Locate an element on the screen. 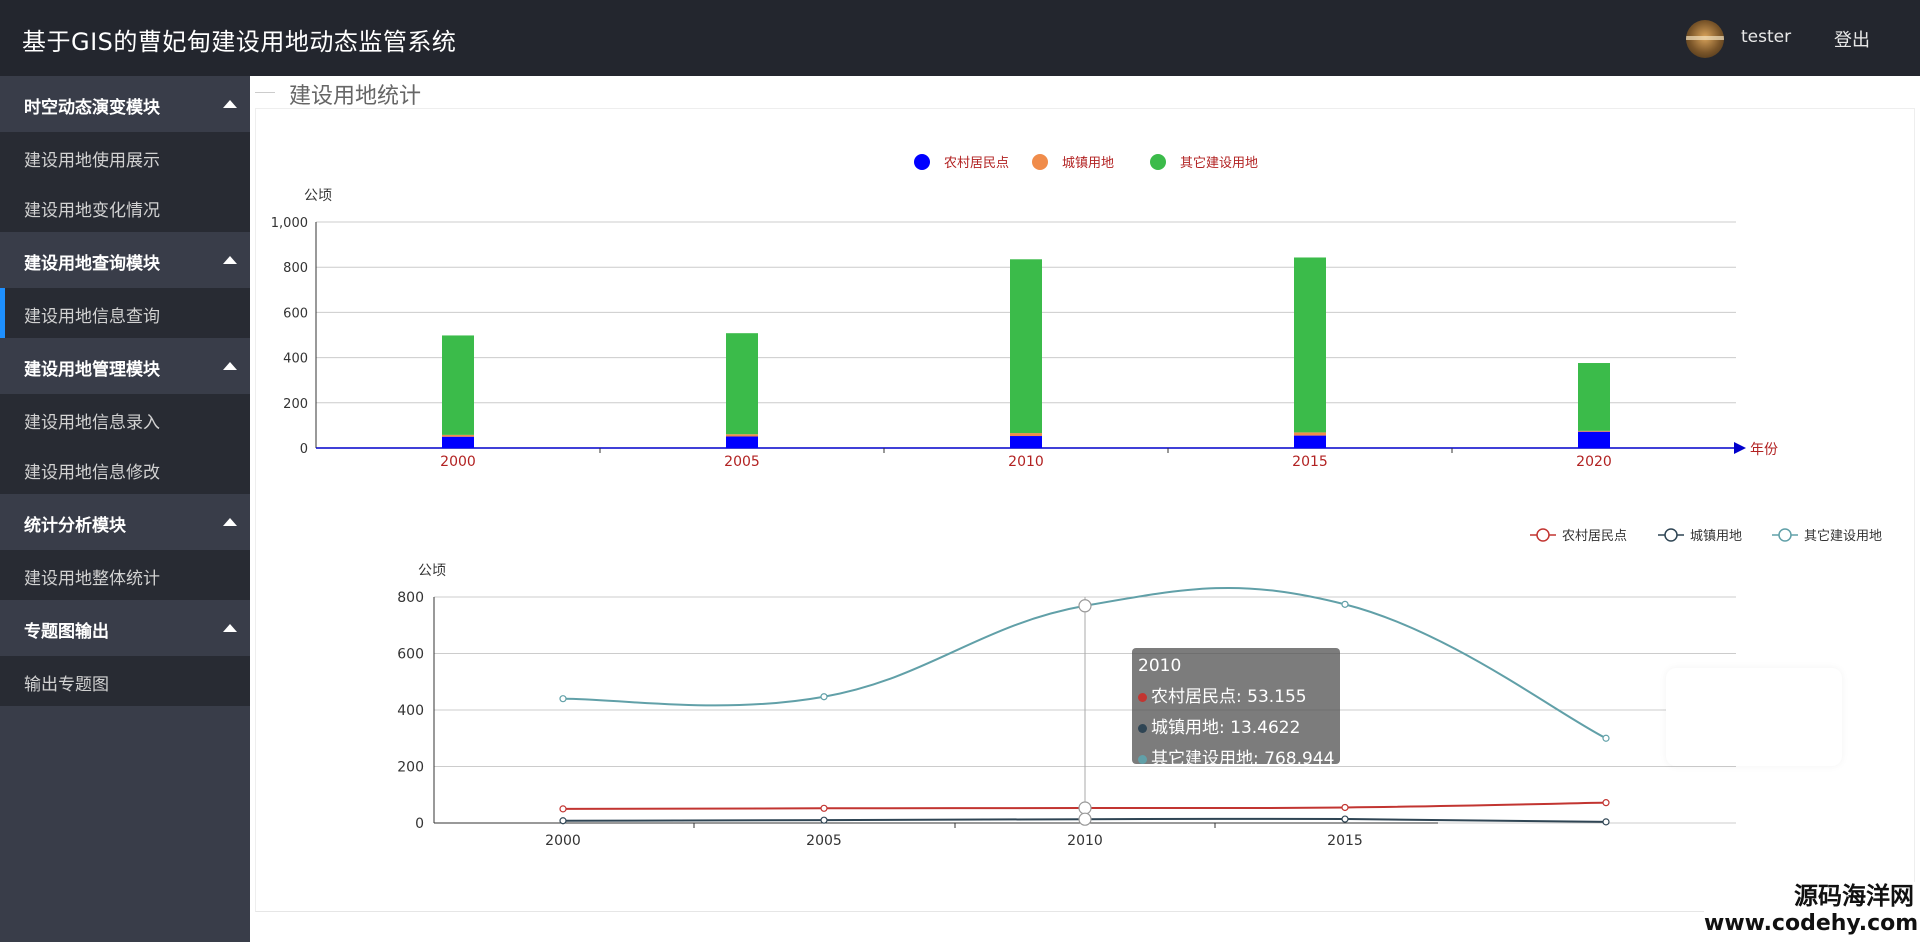  user-avatar is located at coordinates (1705, 39).